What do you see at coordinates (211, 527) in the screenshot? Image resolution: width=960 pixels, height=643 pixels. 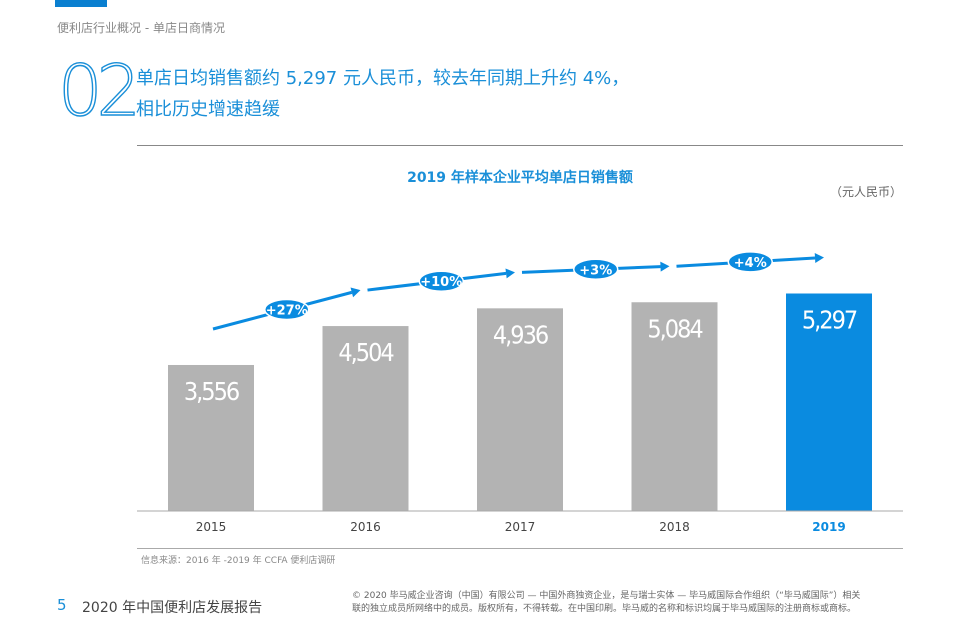 I see `x-tick-label: 2015` at bounding box center [211, 527].